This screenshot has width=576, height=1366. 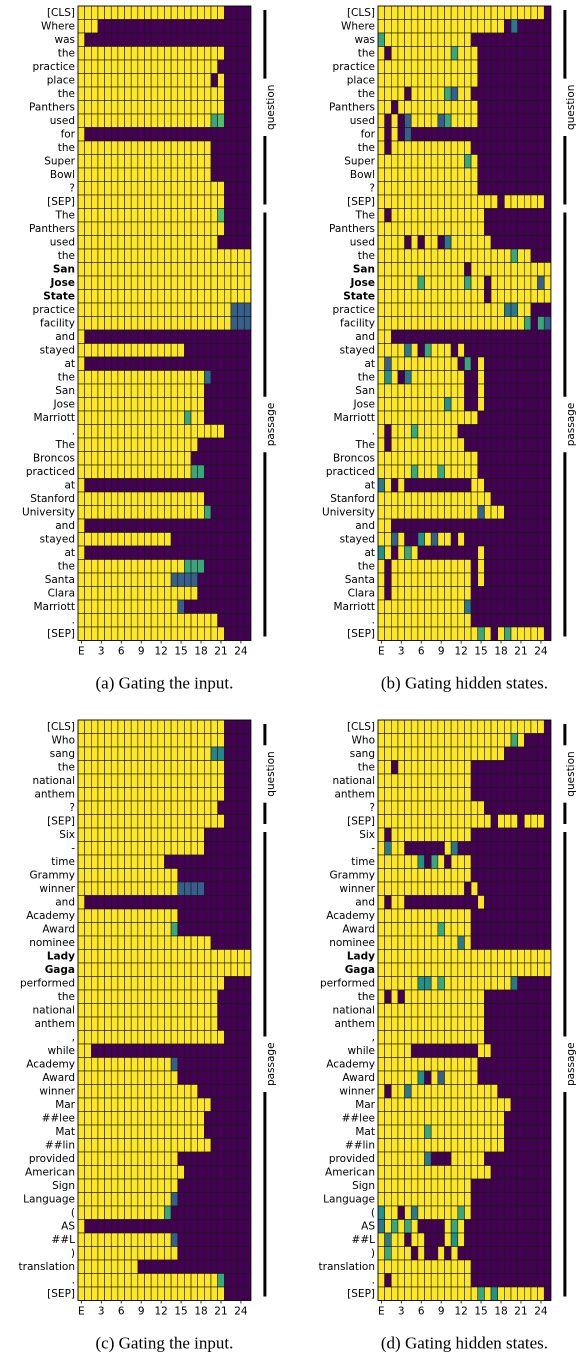 What do you see at coordinates (361, 956) in the screenshot?
I see `row-label: Lady` at bounding box center [361, 956].